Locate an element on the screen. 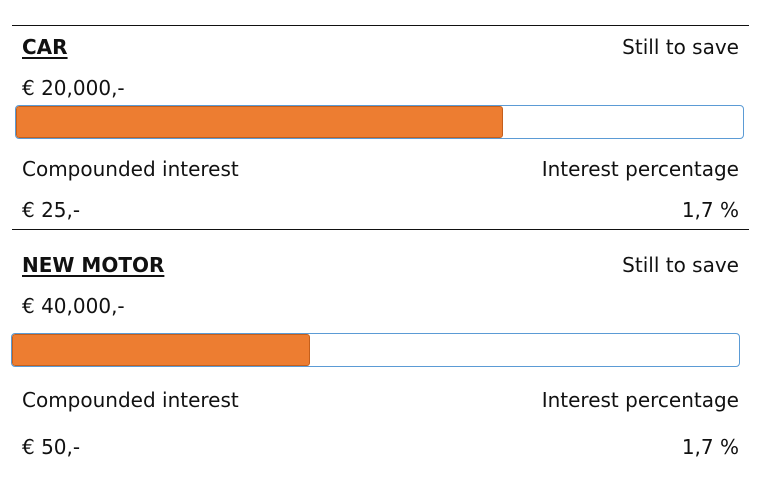 The image size is (760, 498). compounded-interest-value: € 50,- is located at coordinates (51, 447).